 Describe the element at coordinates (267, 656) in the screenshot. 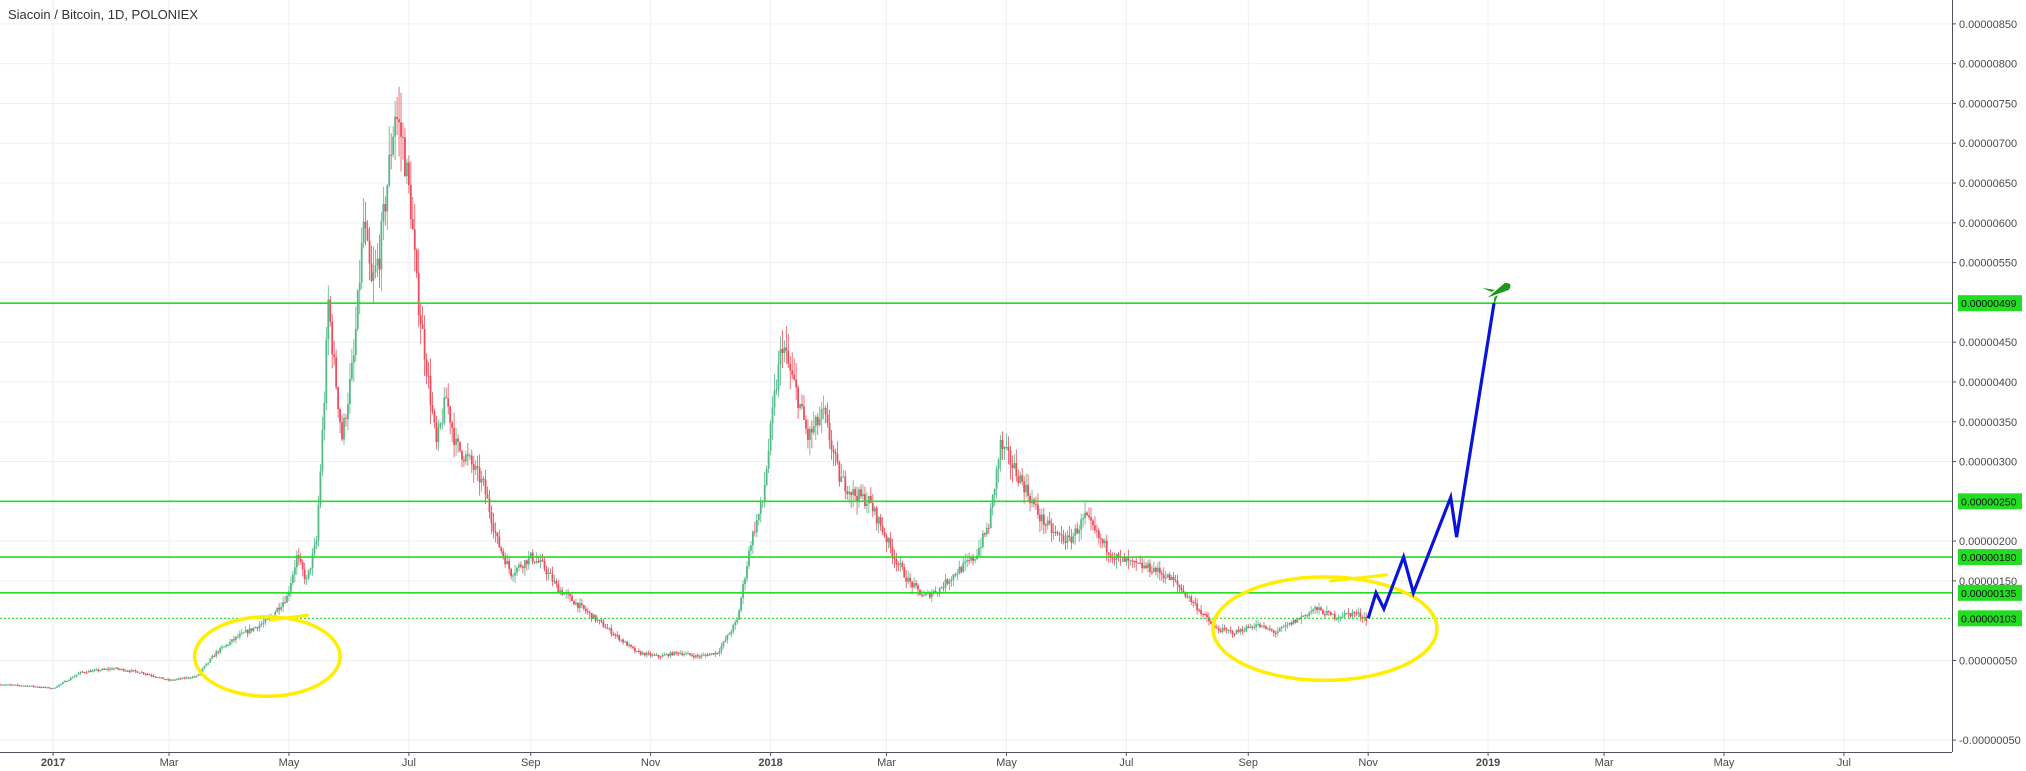

I see `accumulation-circle-2017` at that location.